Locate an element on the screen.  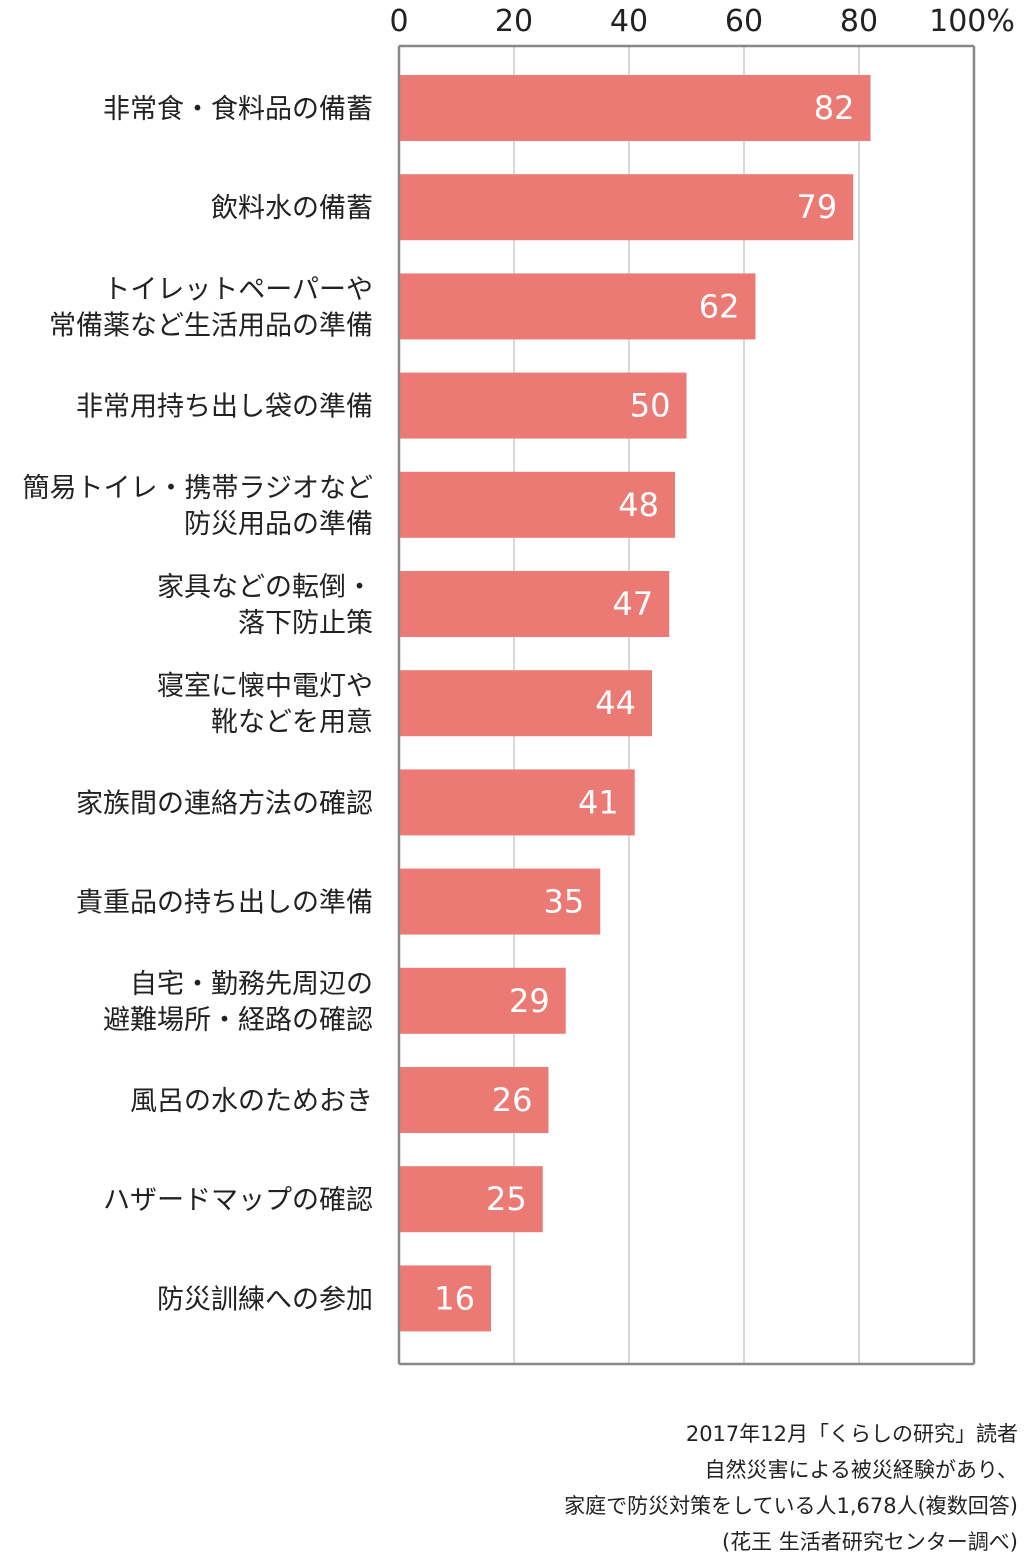
x-tick-label-0: 0 is located at coordinates (398, 21).